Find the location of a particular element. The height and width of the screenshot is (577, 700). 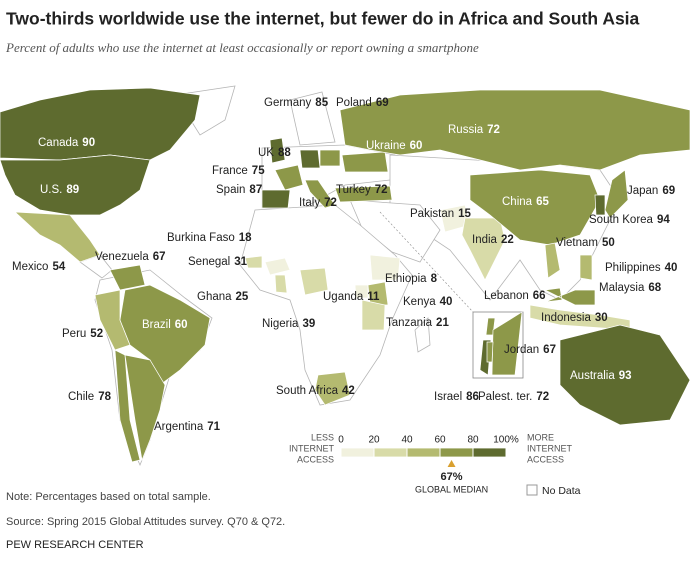

country-name: Canada is located at coordinates (58, 143).